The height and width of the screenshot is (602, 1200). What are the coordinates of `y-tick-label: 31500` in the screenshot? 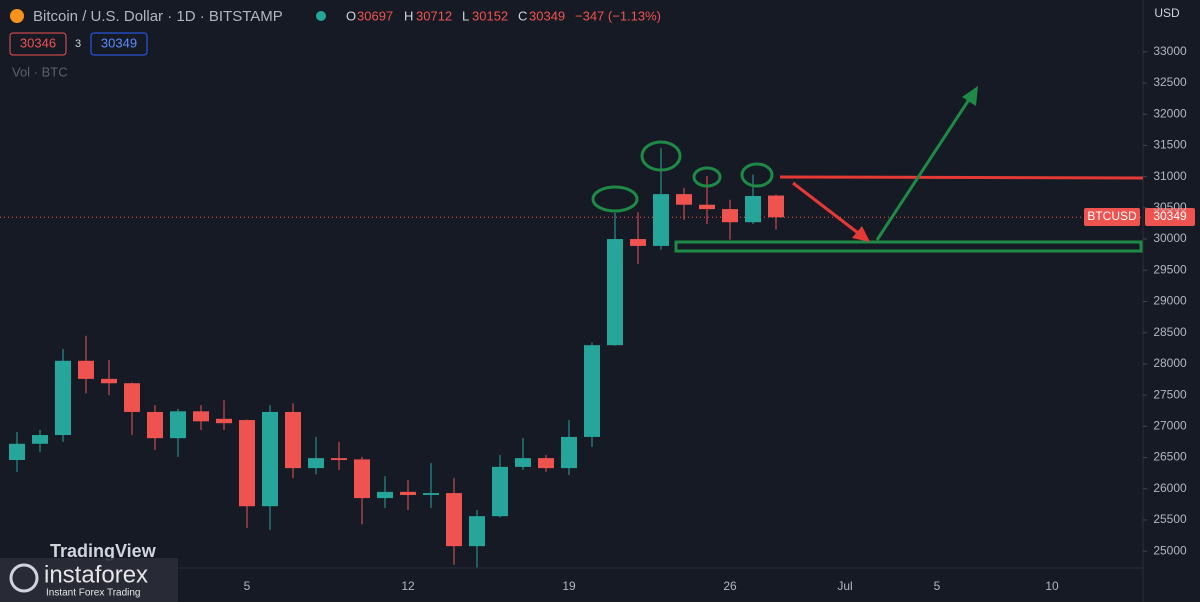 It's located at (1170, 145).